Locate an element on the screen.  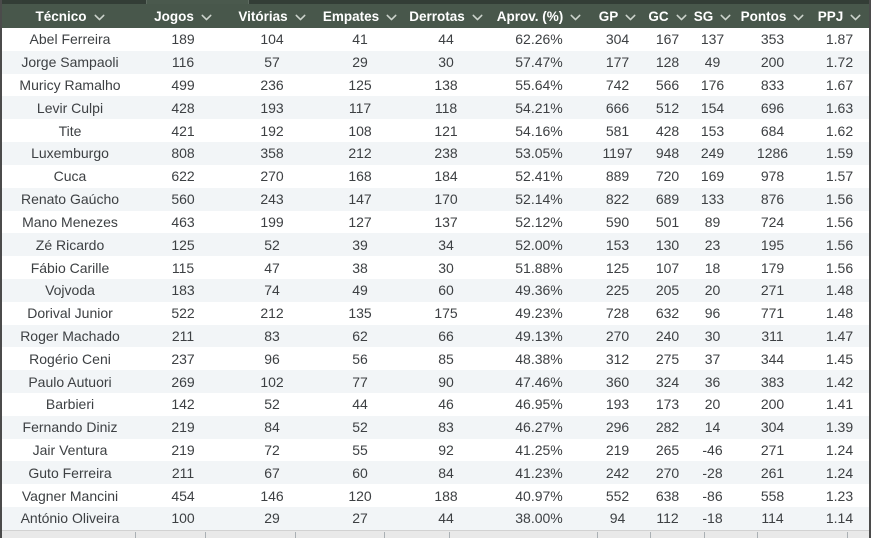
stat-cell-gp: 242 is located at coordinates (617, 472).